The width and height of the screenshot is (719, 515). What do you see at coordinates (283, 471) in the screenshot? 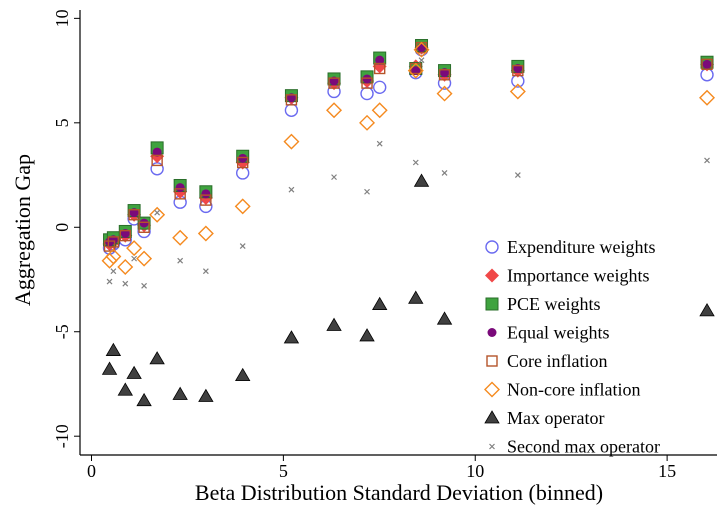
I see `x-tick-label: 5` at bounding box center [283, 471].